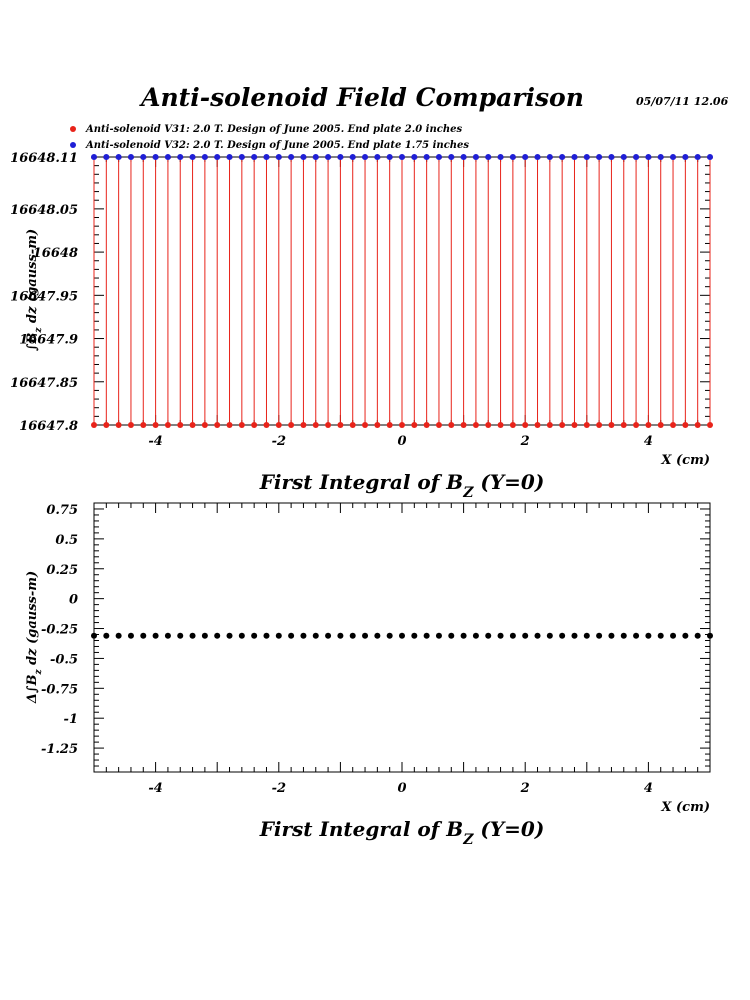 This screenshot has width=750, height=1000. Describe the element at coordinates (402, 485) in the screenshot. I see `top-chart-title: First Integral of BZ (Y=0)` at that location.